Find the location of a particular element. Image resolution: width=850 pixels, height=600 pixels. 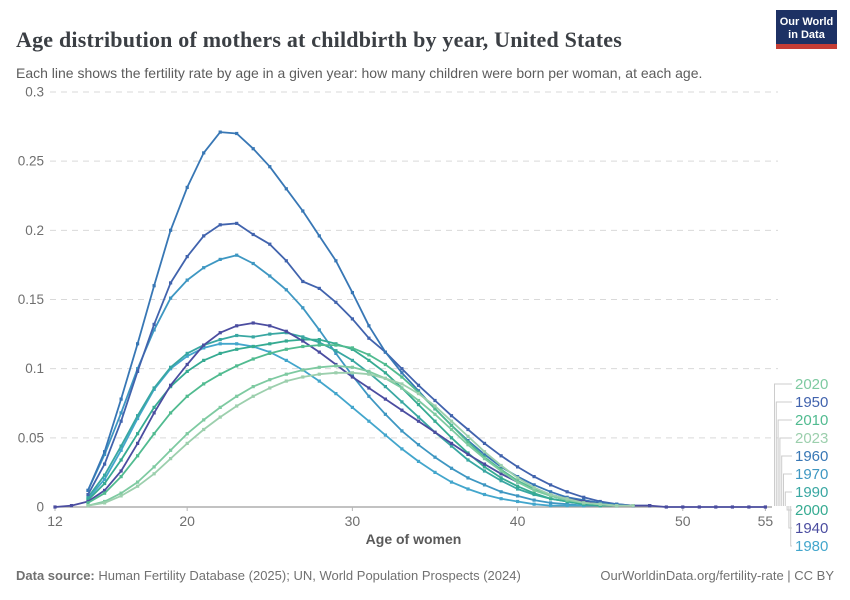

y-tick-label-0.05: 0.05 is located at coordinates (31, 437).